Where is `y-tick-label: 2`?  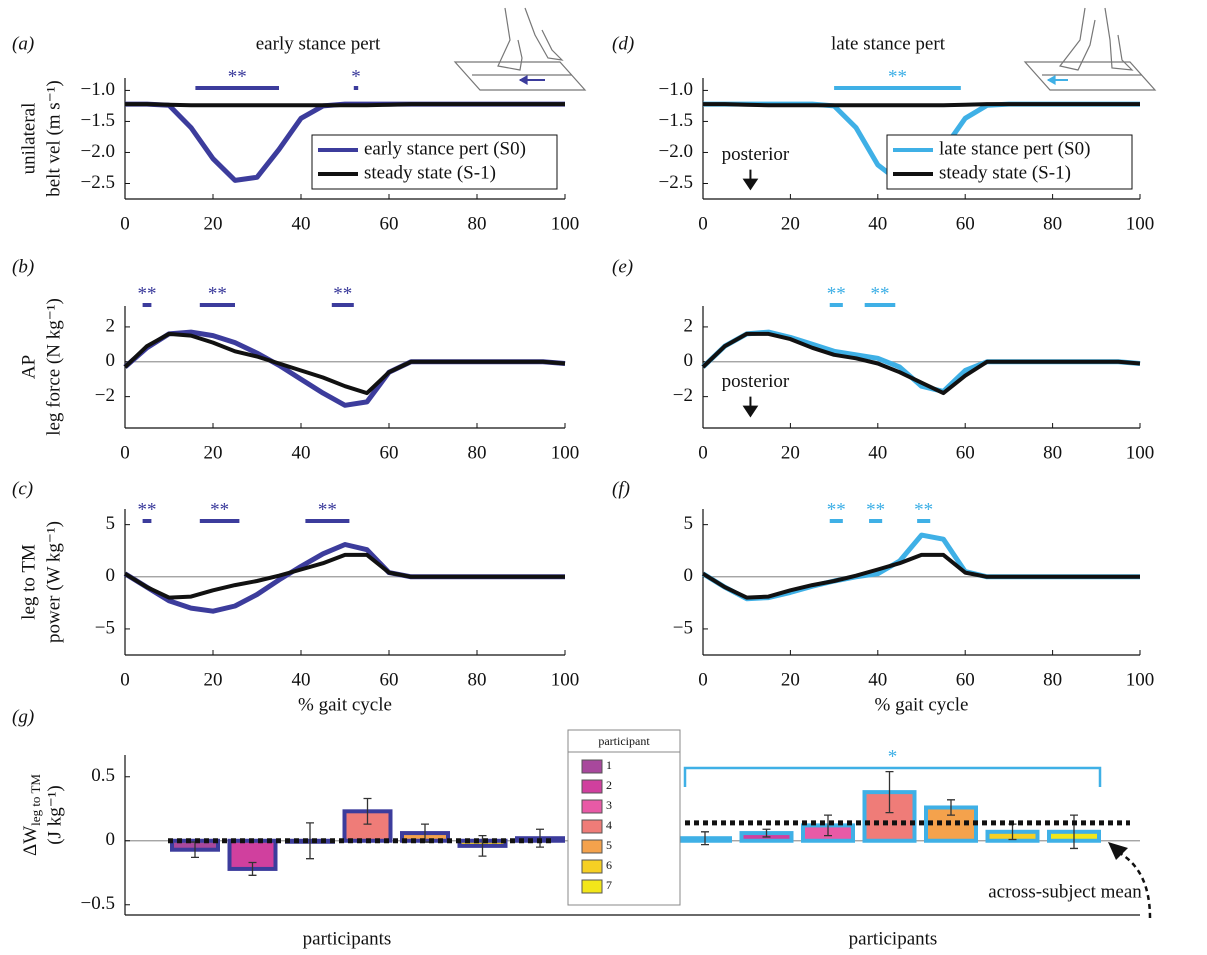 y-tick-label: 2 is located at coordinates (111, 325).